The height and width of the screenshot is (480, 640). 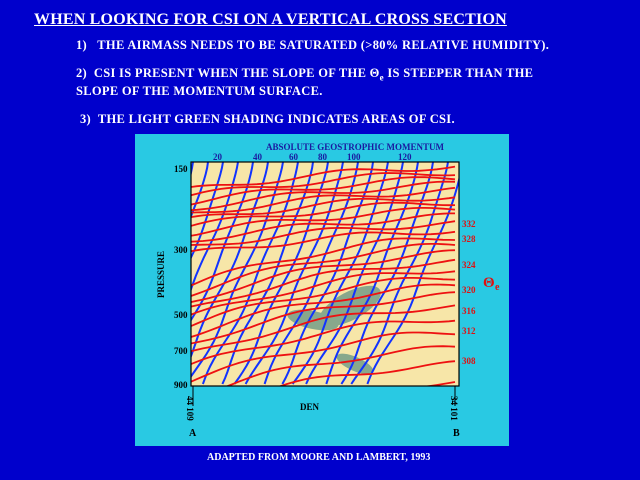 I want to click on theta-e-tick-label: 312, so click(x=469, y=331).